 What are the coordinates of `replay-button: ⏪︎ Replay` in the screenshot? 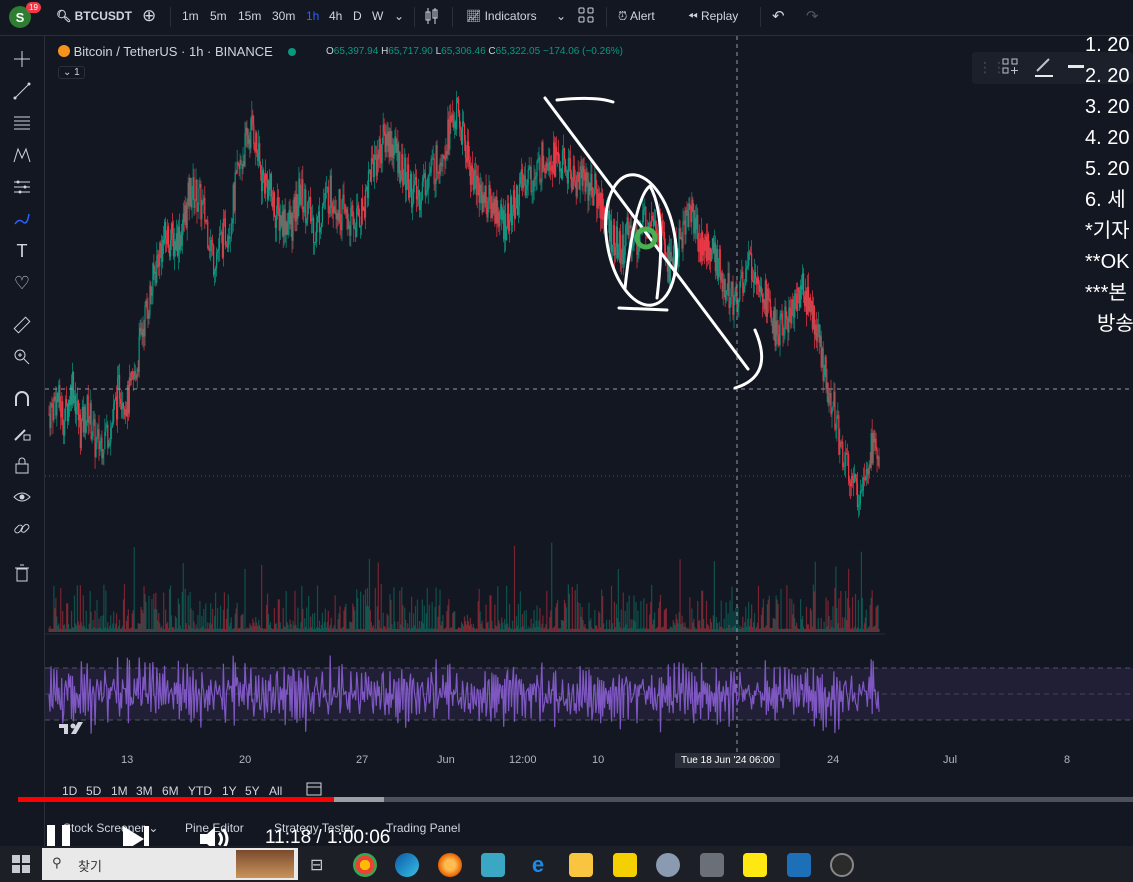 It's located at (713, 16).